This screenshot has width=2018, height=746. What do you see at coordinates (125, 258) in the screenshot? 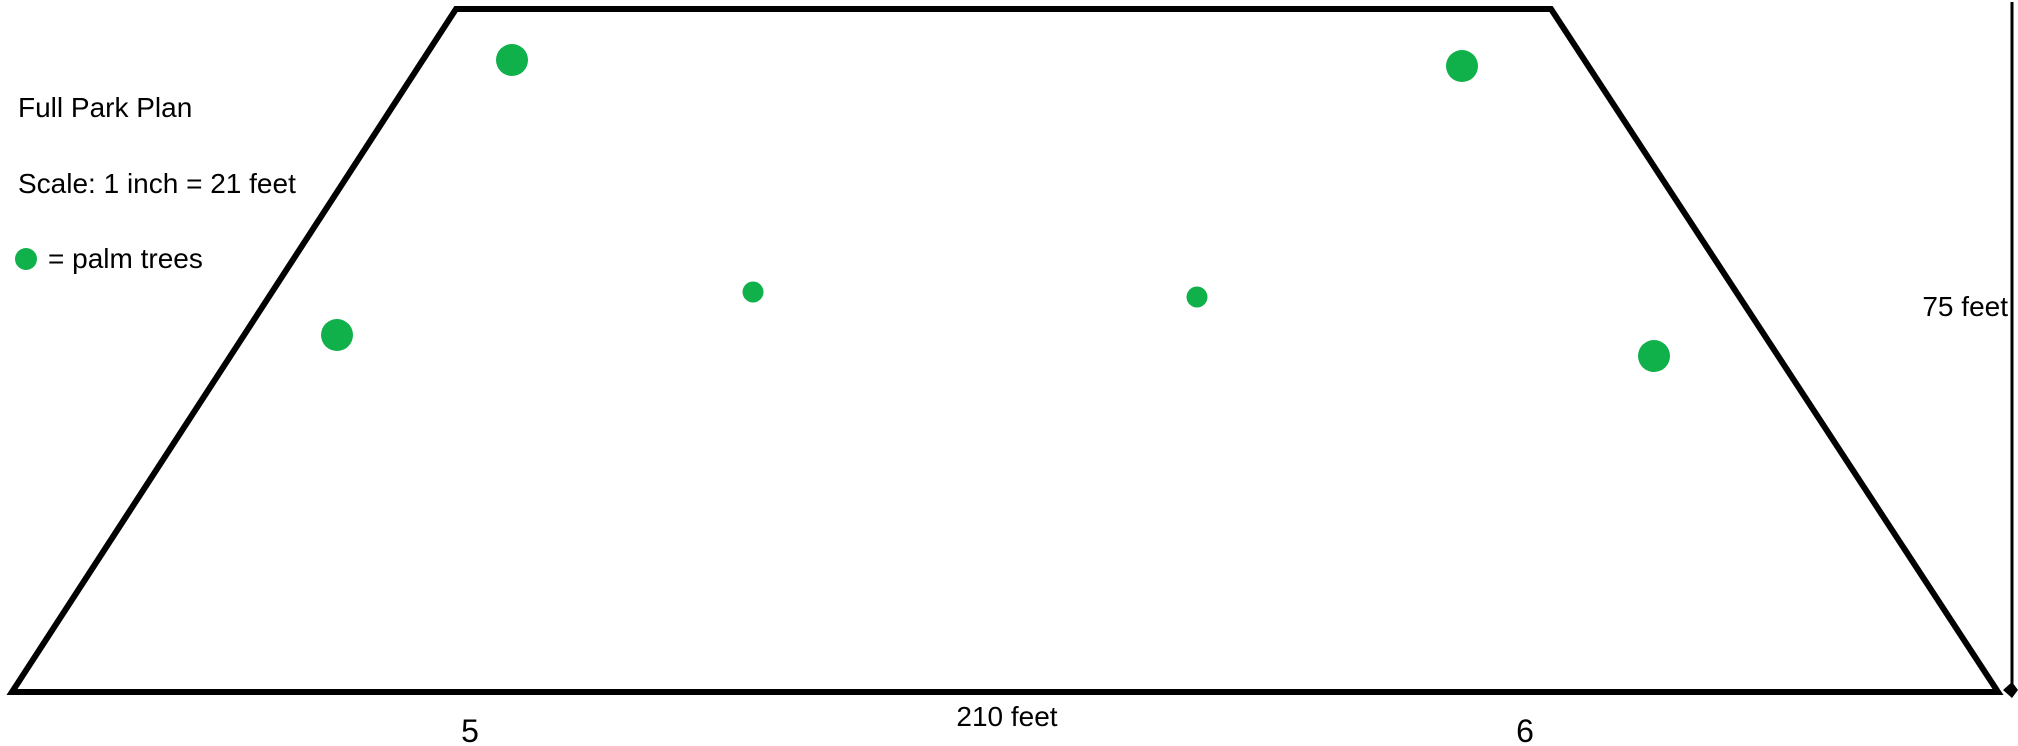
I see `legend-palm-tree-label: = palm trees` at bounding box center [125, 258].